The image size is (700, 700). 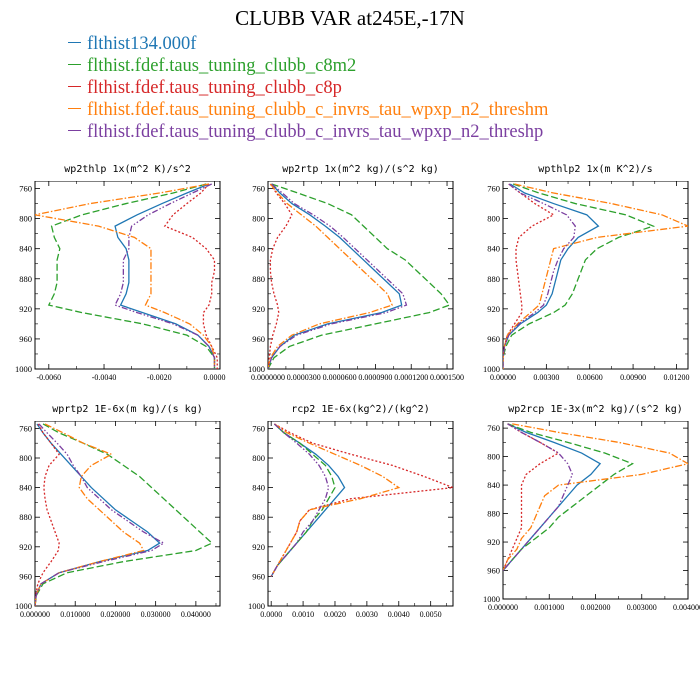 I want to click on x-tick-label: 0.0000, so click(x=271, y=614).